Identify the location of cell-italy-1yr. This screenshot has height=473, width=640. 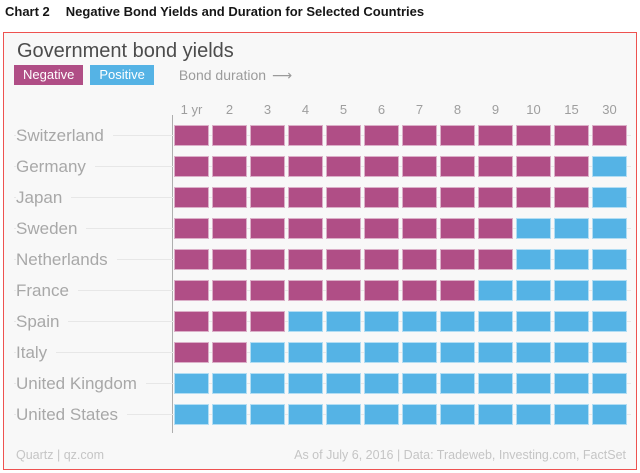
(191, 352).